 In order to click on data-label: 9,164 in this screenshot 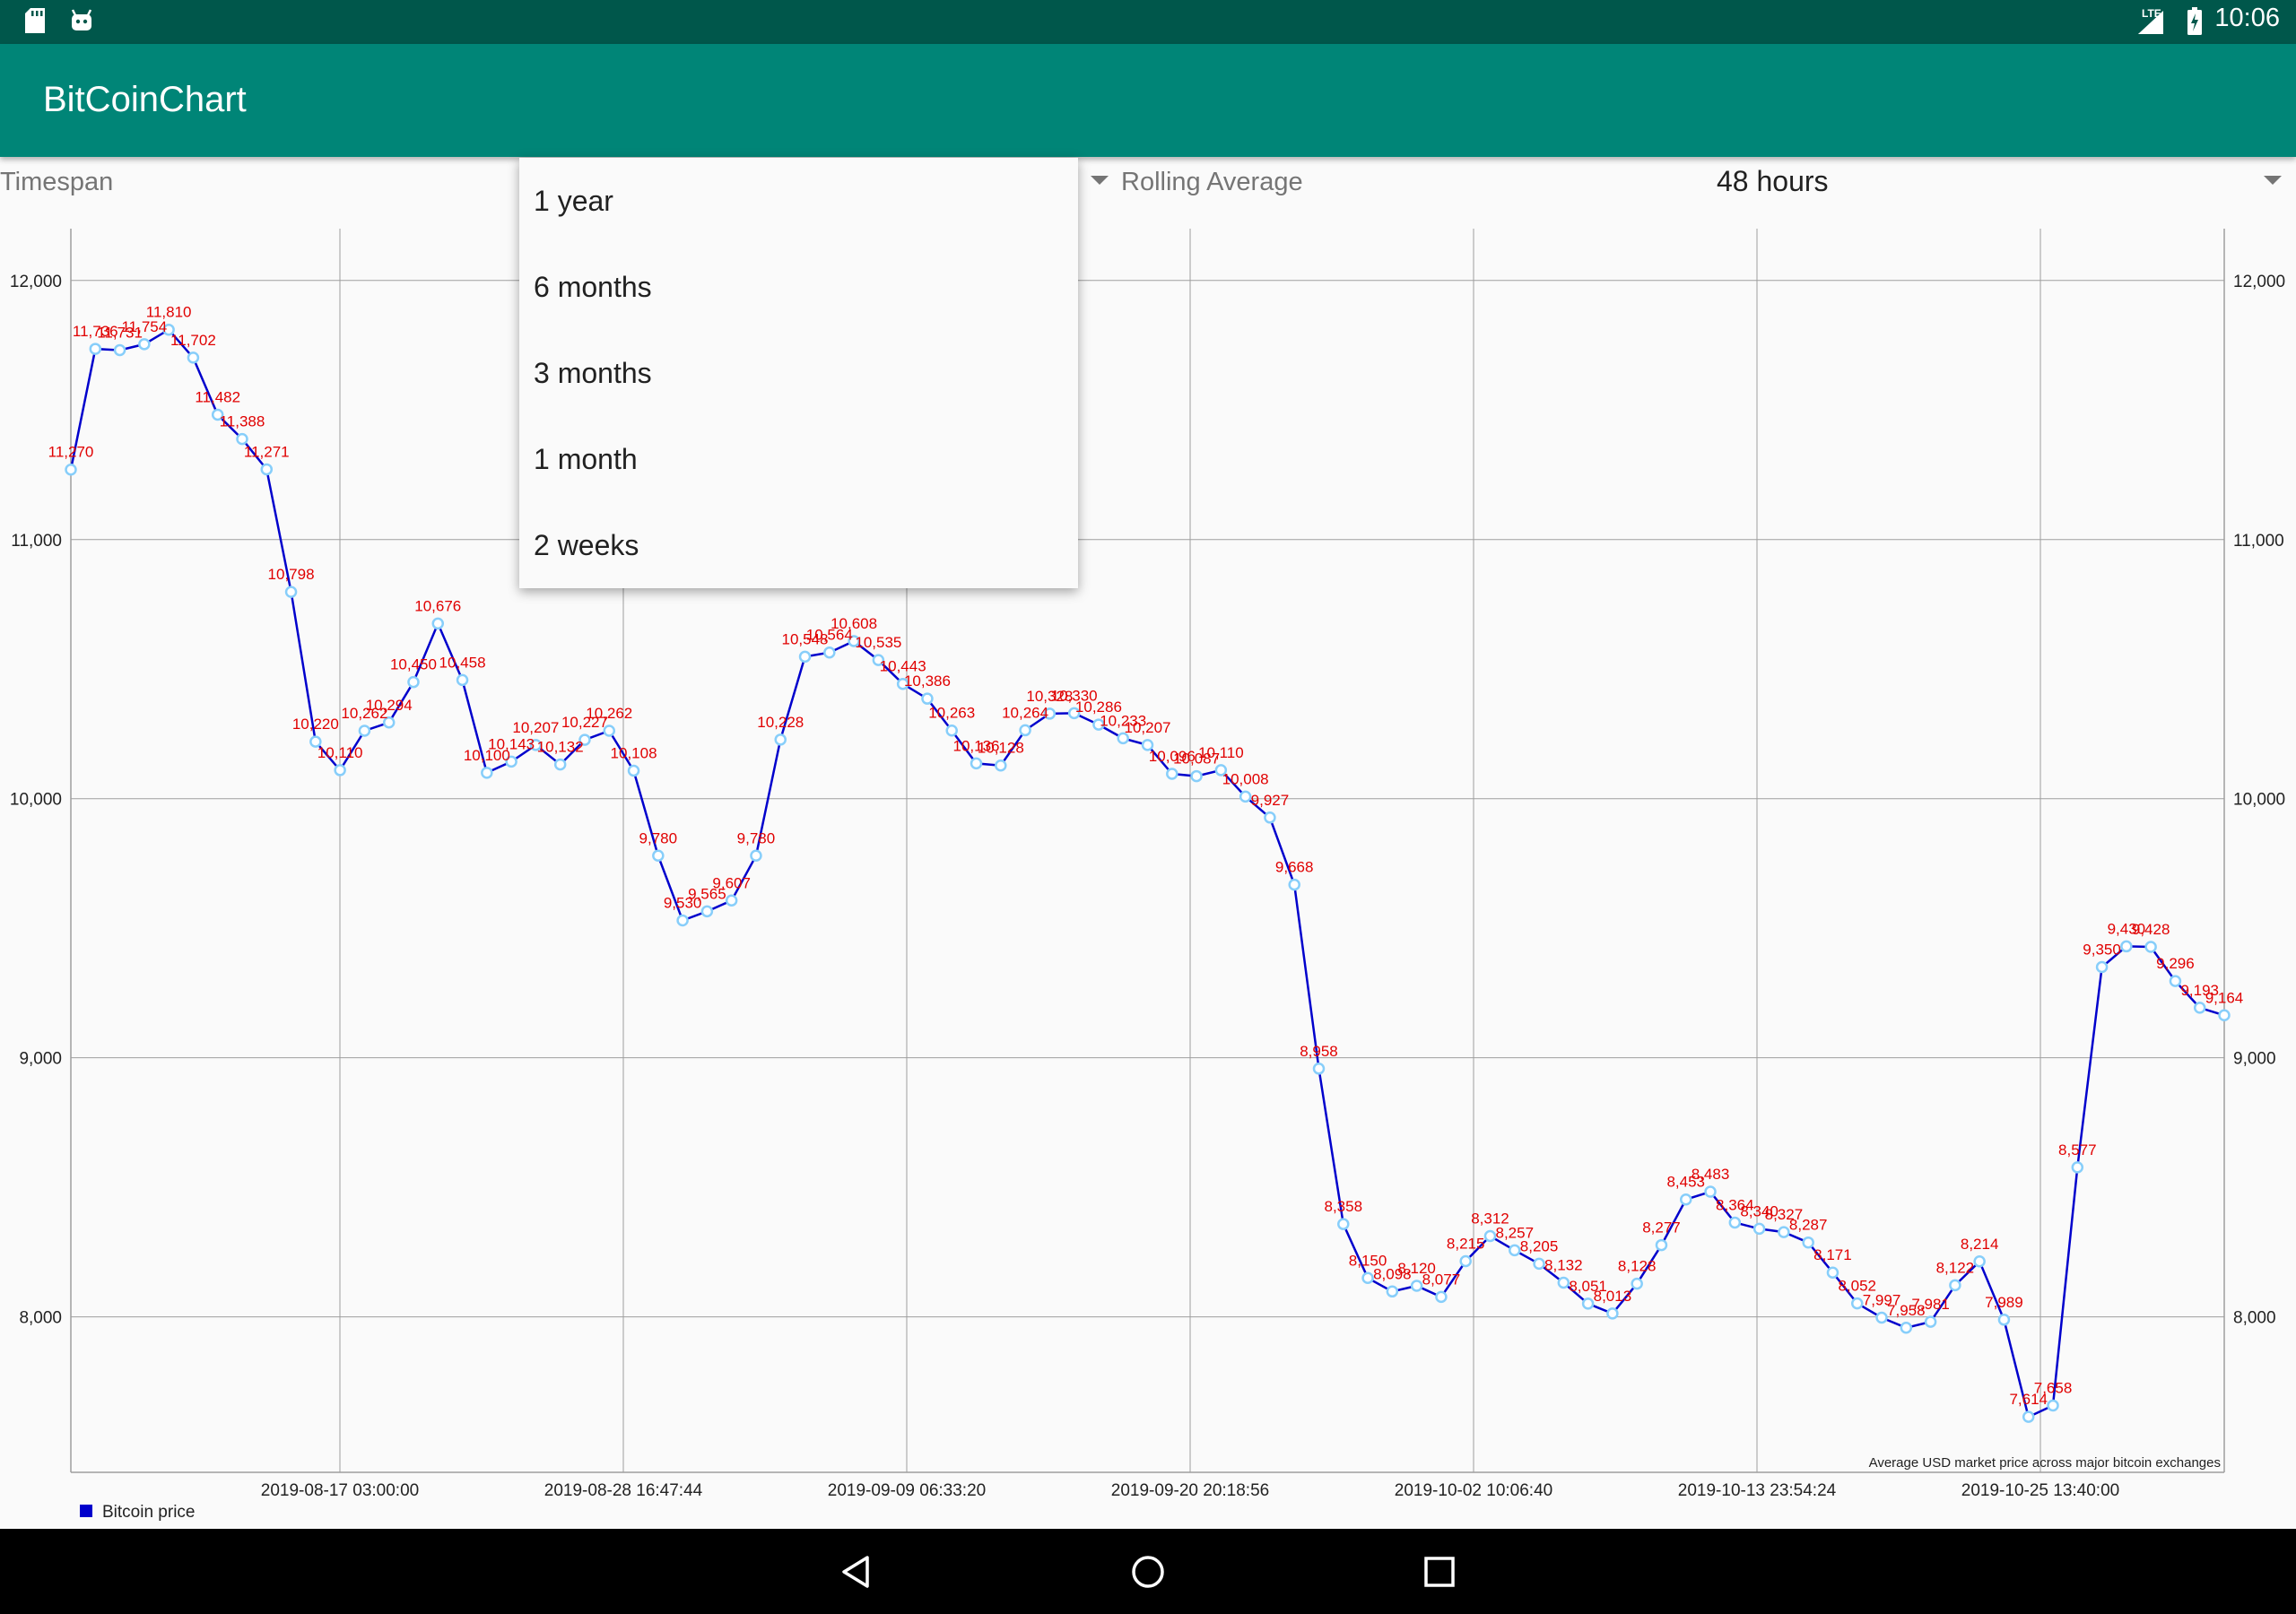, I will do `click(2224, 997)`.